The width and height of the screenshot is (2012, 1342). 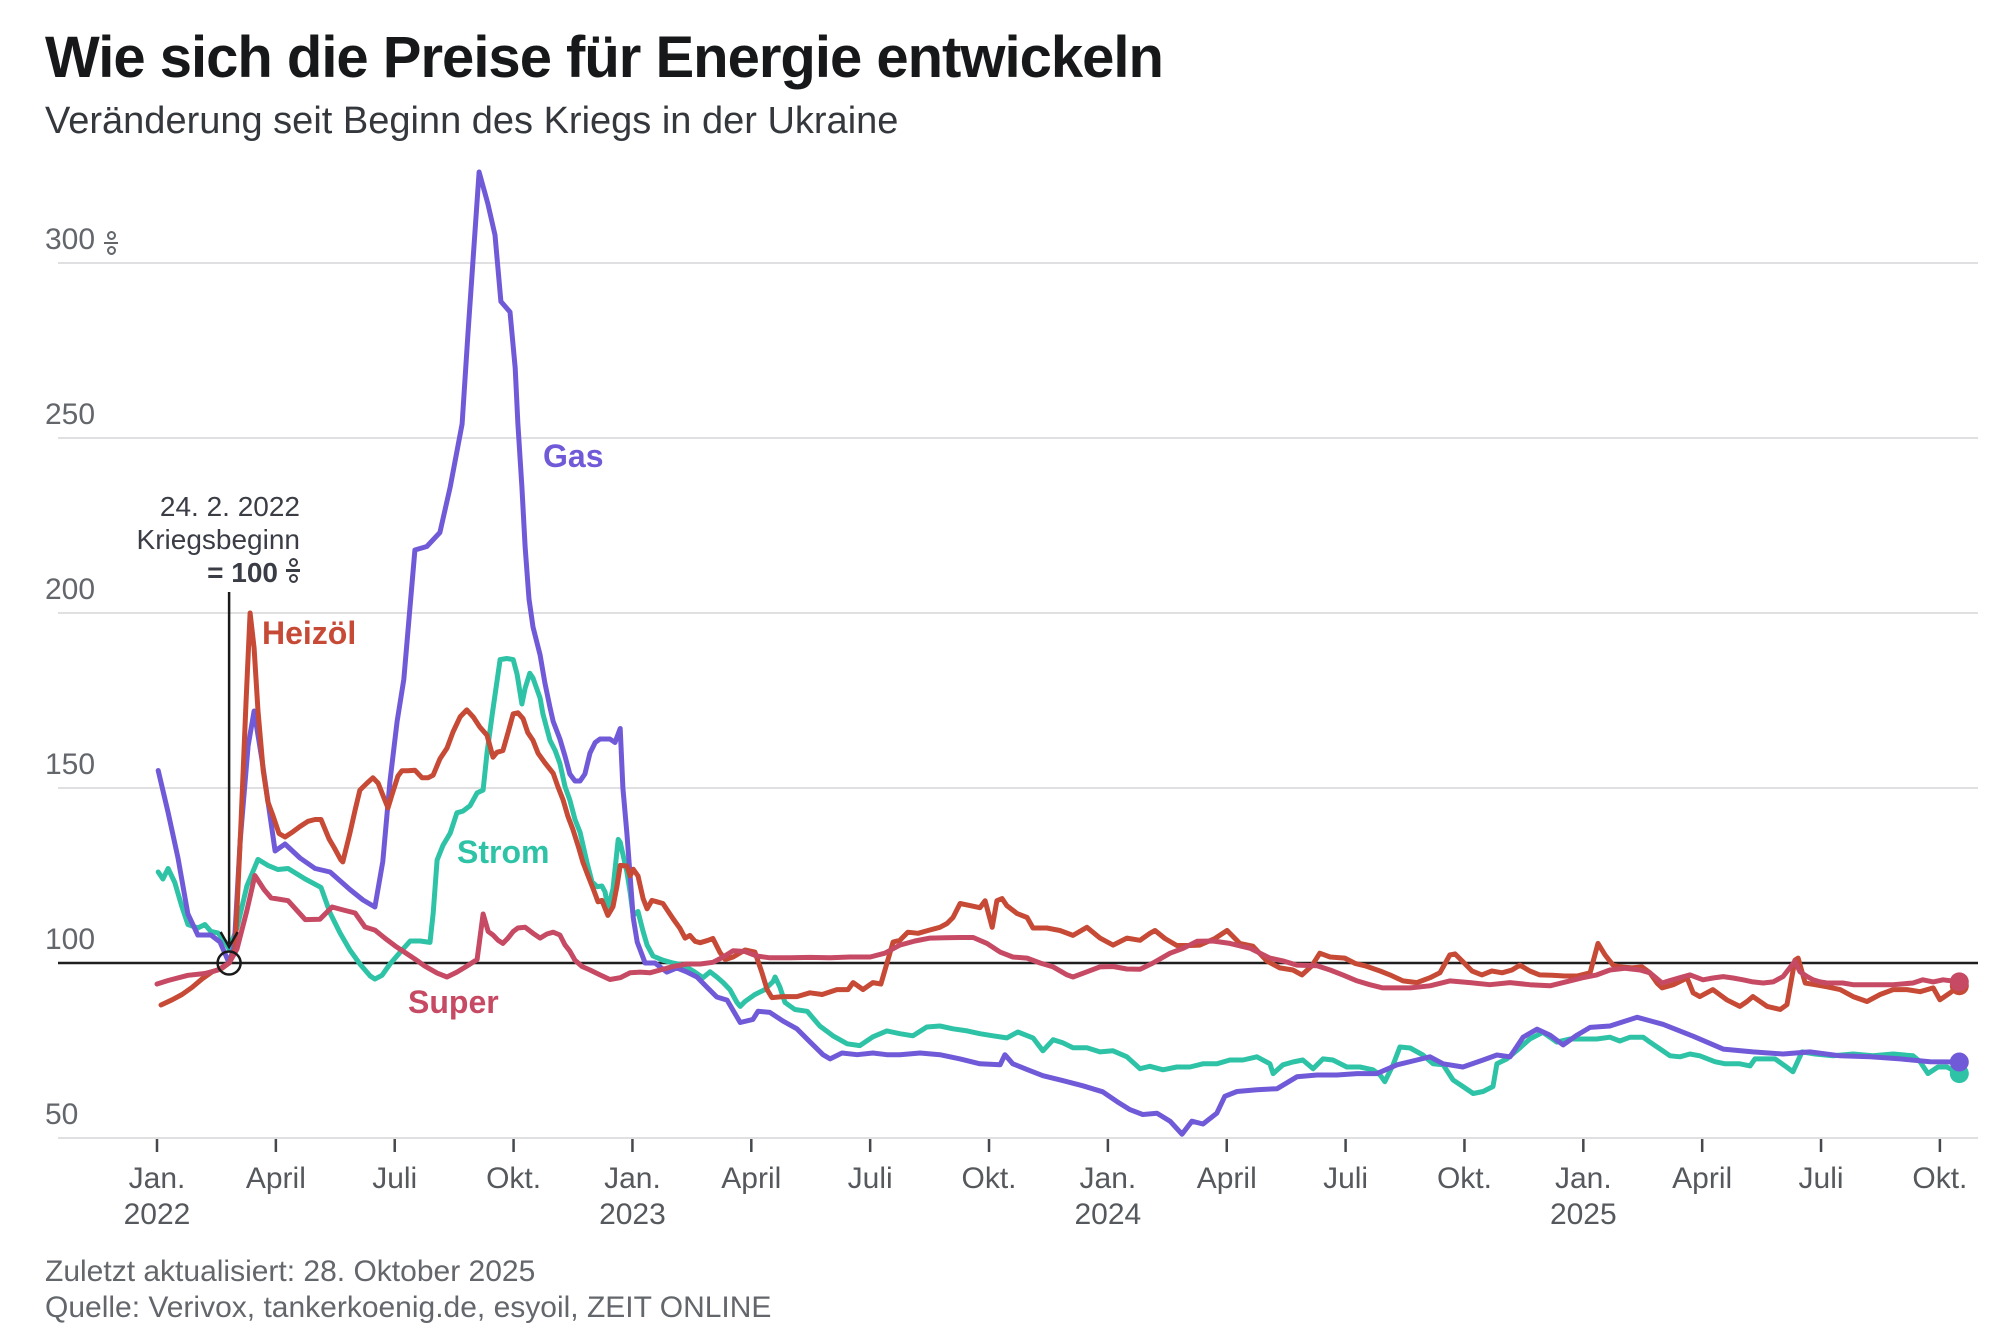 I want to click on y-axis-label-200: 200, so click(x=70, y=590).